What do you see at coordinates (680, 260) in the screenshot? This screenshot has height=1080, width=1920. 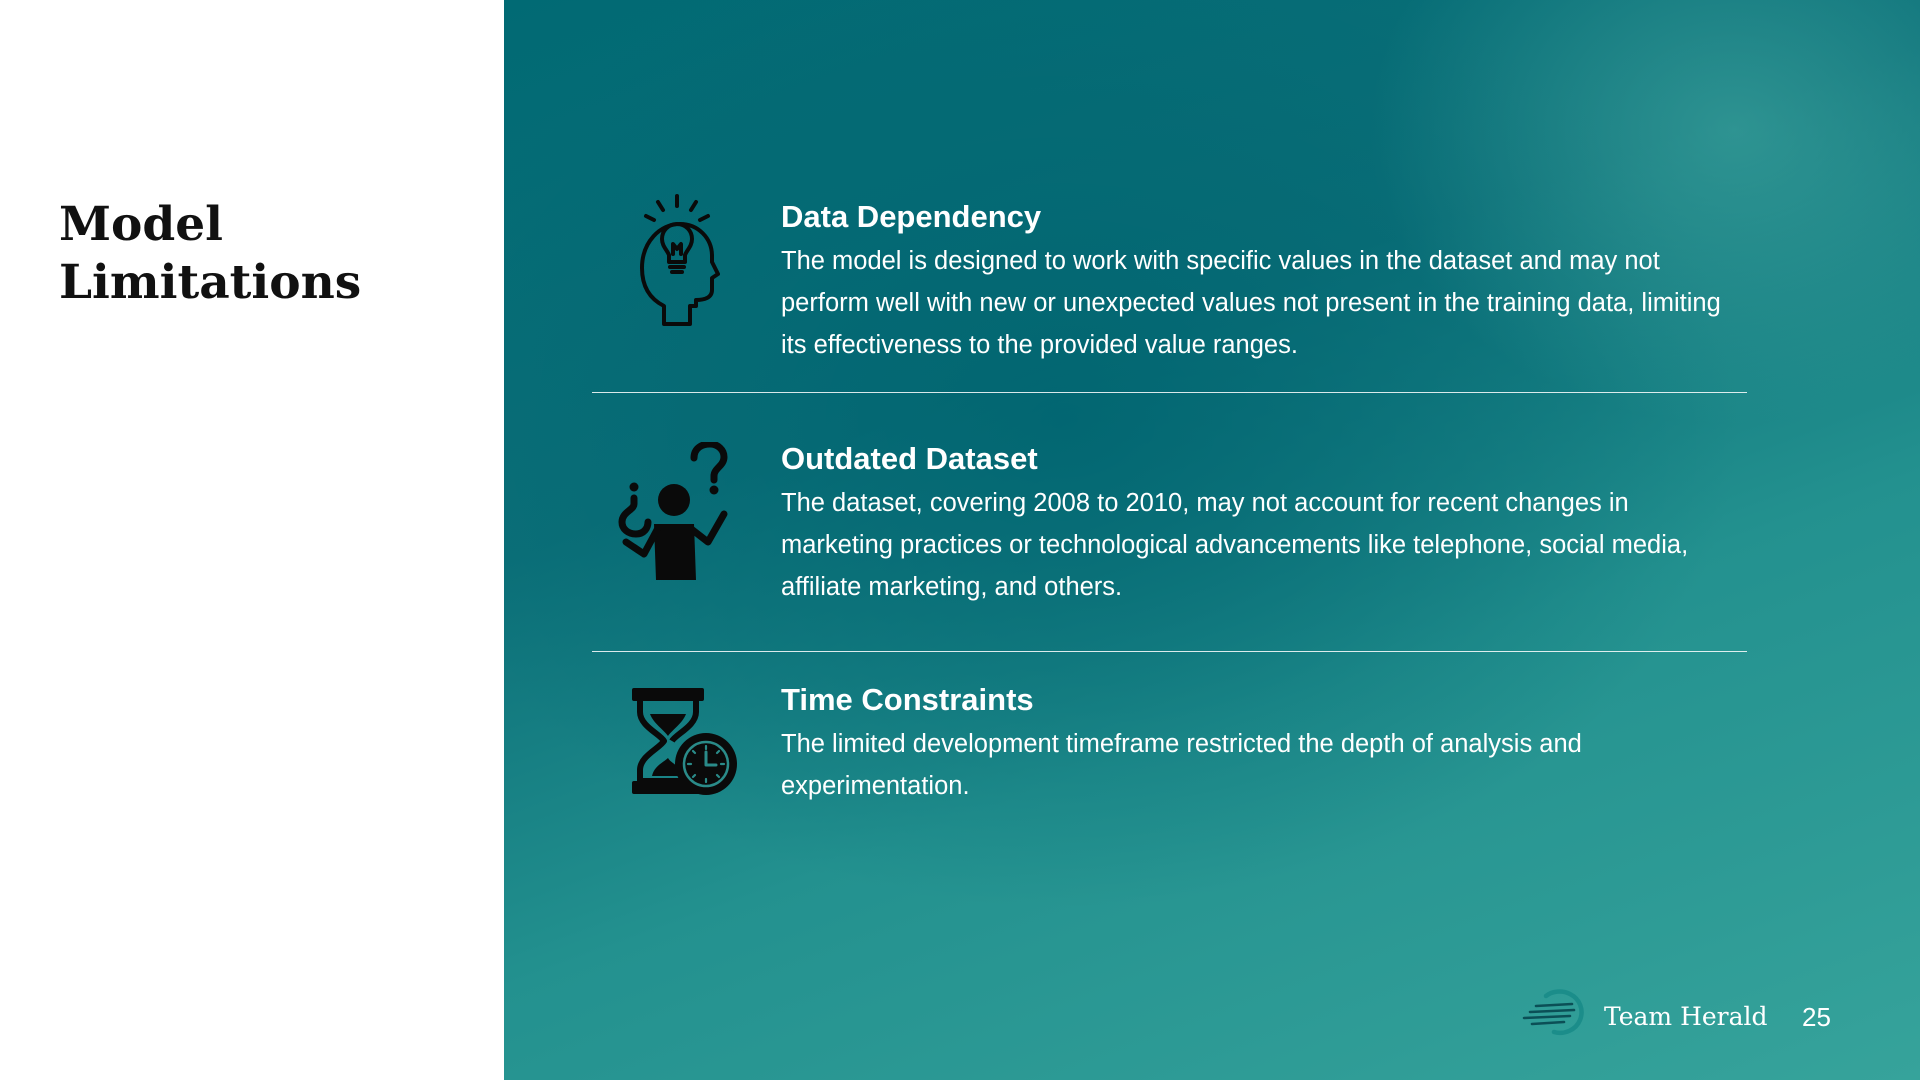 I see `lightbulb-head-icon` at bounding box center [680, 260].